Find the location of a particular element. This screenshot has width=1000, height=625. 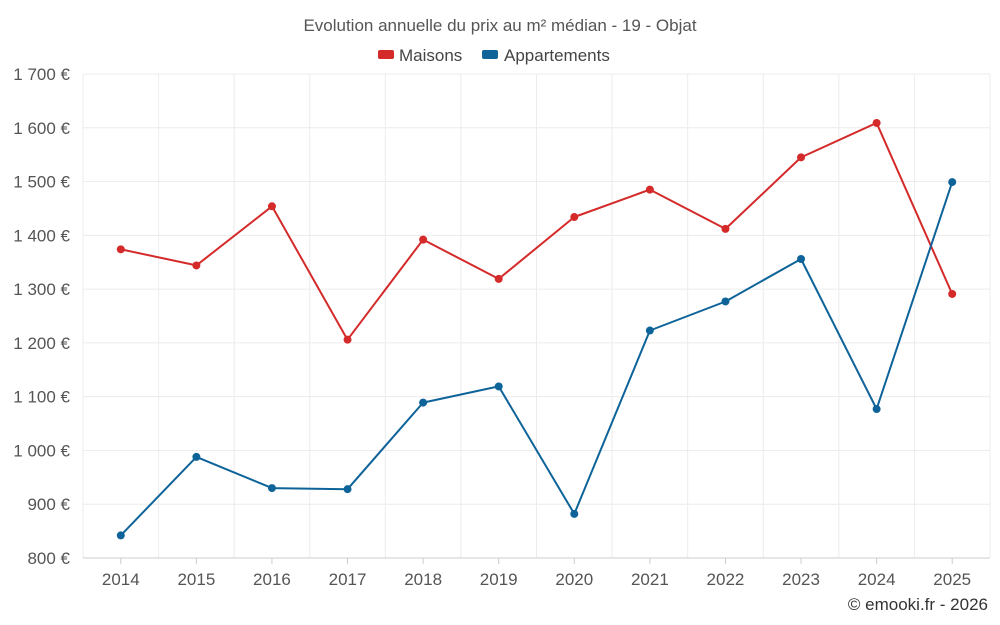

x-tick-label: 2015 is located at coordinates (196, 579).